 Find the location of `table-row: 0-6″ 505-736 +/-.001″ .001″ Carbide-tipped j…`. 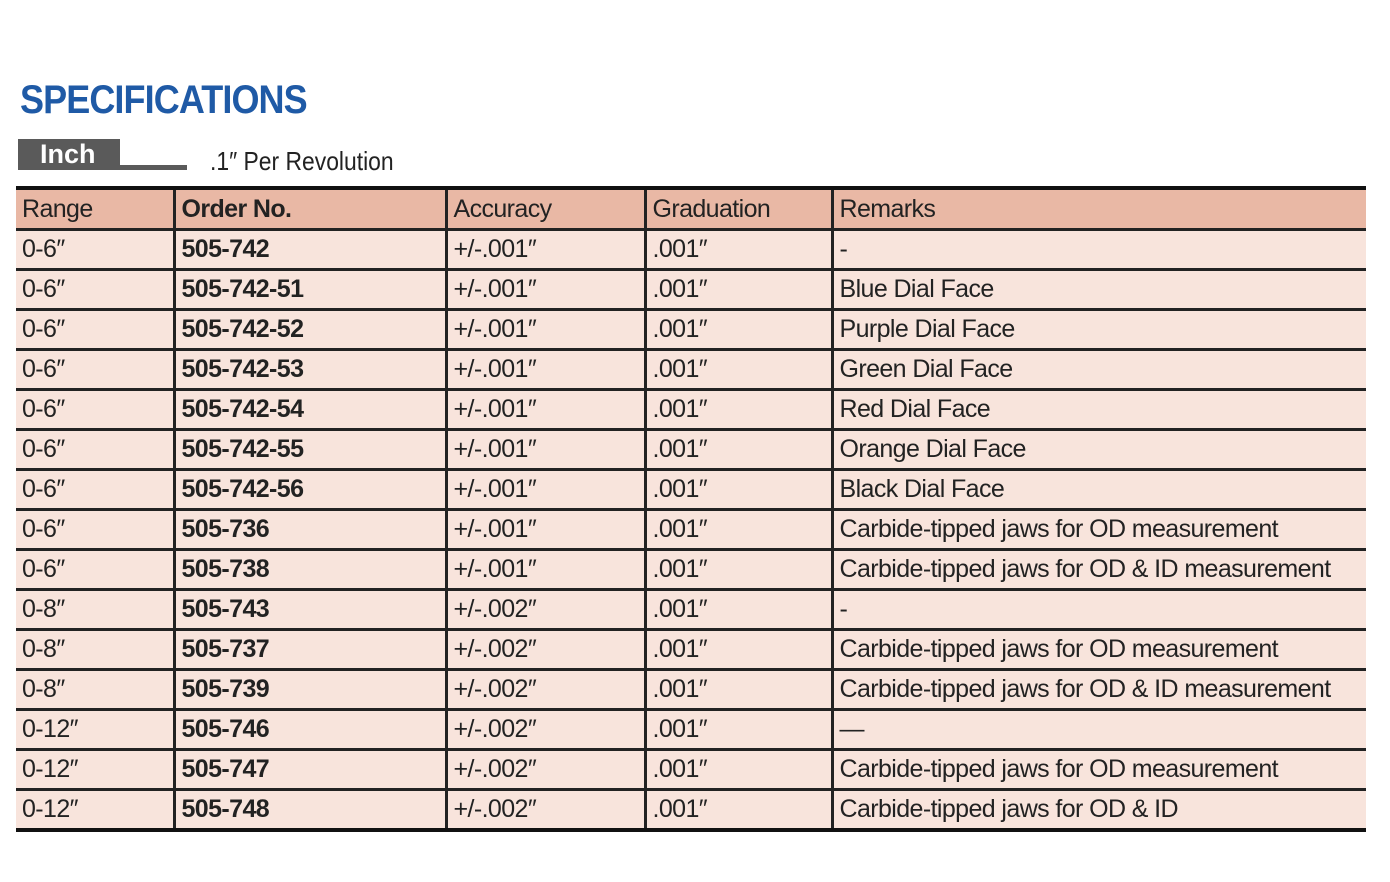

table-row: 0-6″ 505-736 +/-.001″ .001″ Carbide-tipped j… is located at coordinates (691, 530).